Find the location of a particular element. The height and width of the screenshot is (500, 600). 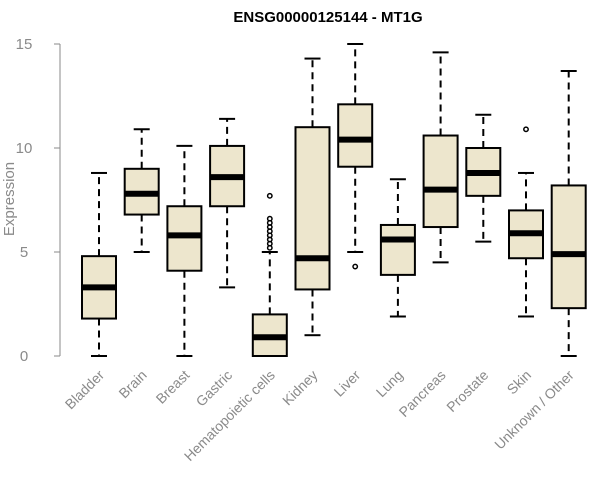

x-tick-label: Liver is located at coordinates (347, 383).